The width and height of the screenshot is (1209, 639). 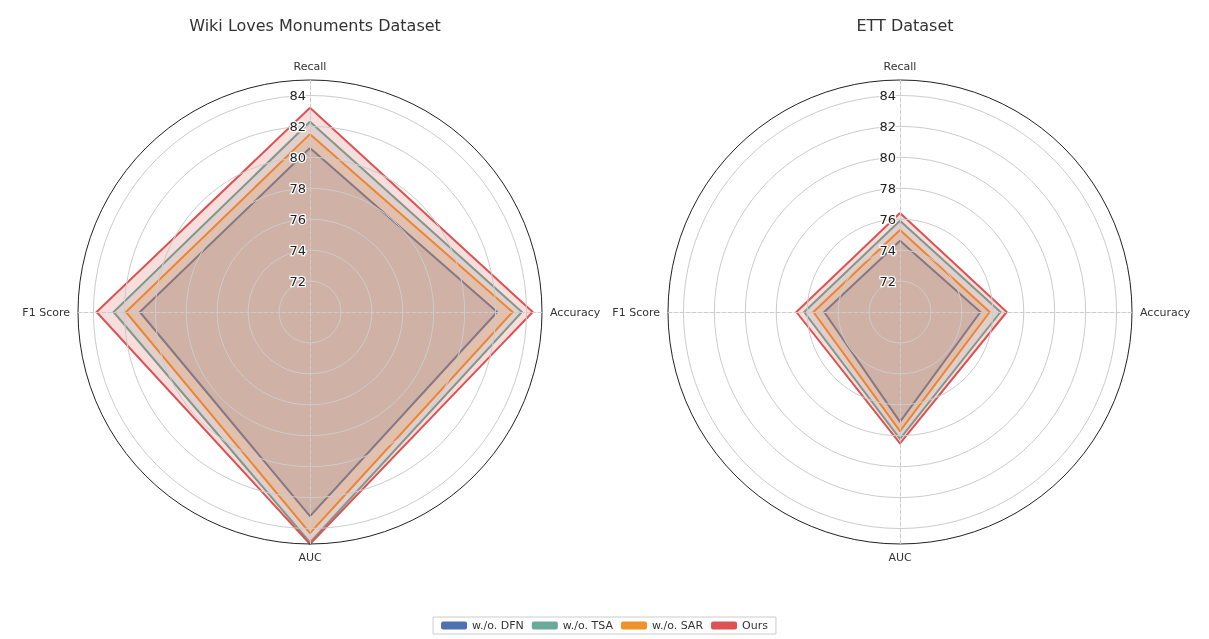 I want to click on legend-label: Ours, so click(x=755, y=625).